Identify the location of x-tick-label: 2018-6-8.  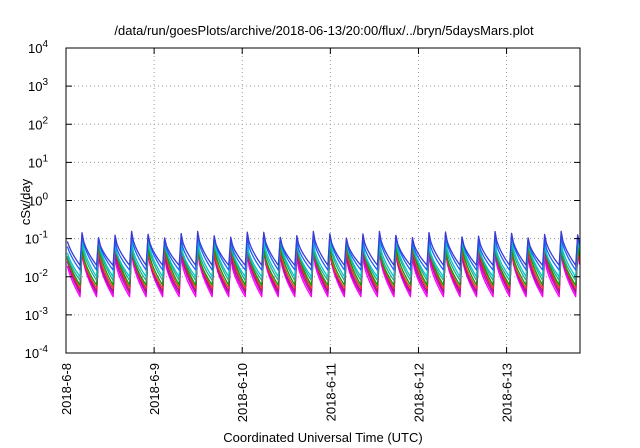
(66, 389).